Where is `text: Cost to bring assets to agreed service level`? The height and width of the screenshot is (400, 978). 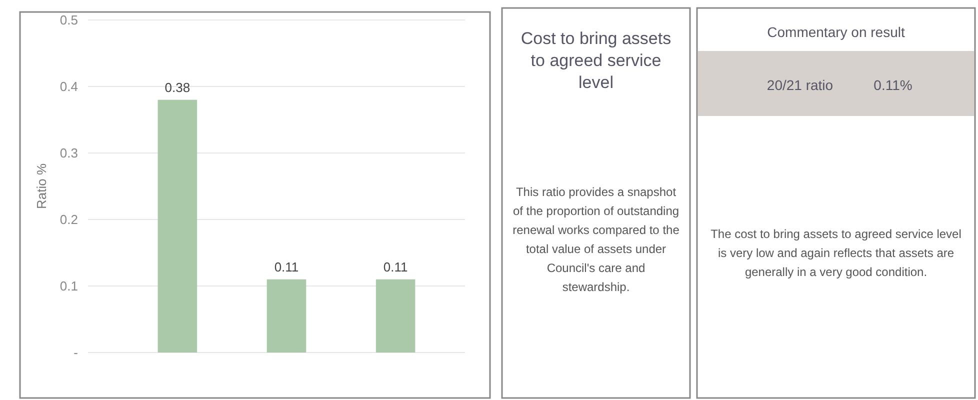 text: Cost to bring assets to agreed service level is located at coordinates (596, 61).